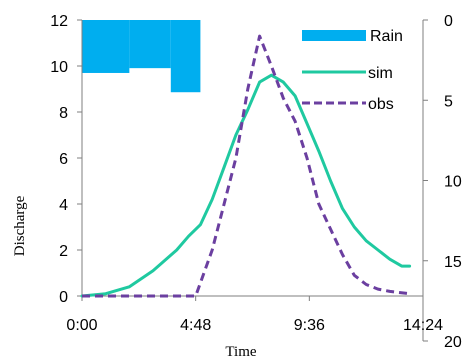 The image size is (470, 360). Describe the element at coordinates (334, 35) in the screenshot. I see `legend-rain-swatch` at that location.